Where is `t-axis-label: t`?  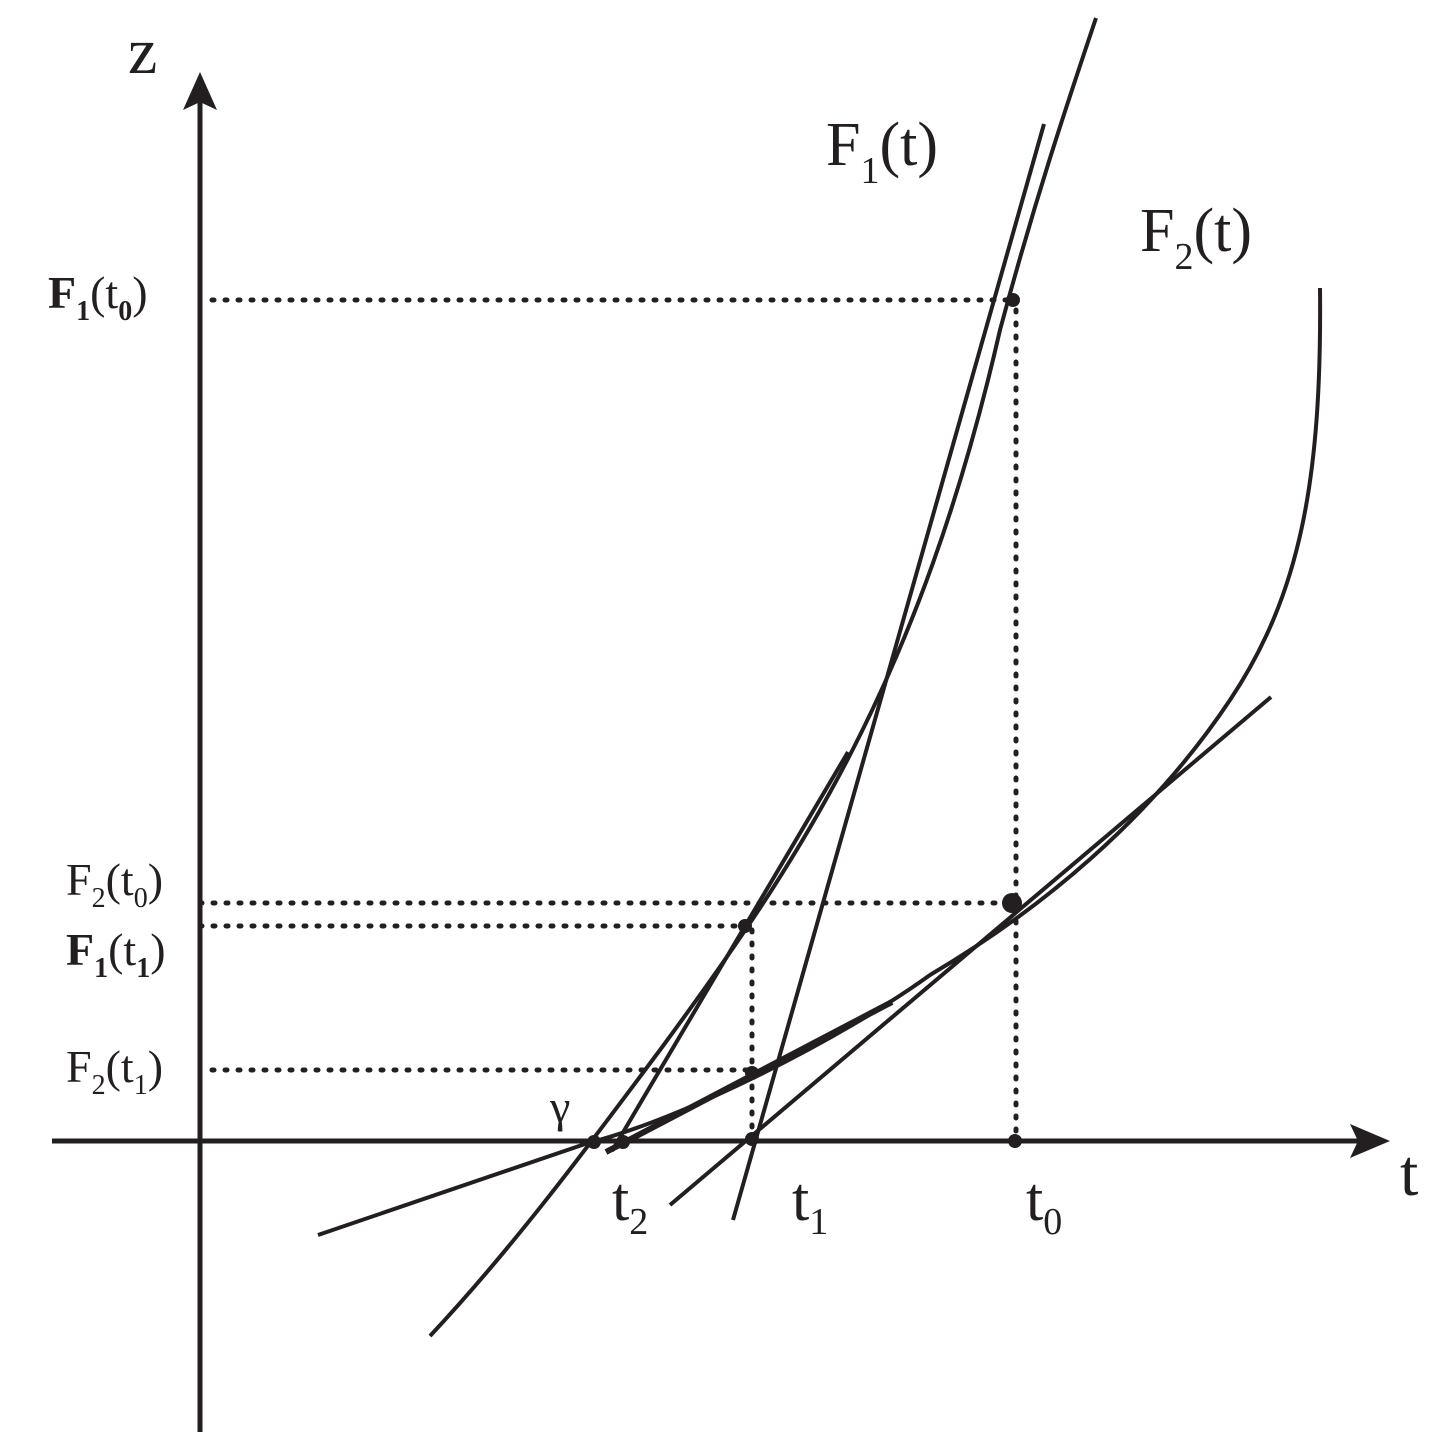 t-axis-label: t is located at coordinates (1409, 1173).